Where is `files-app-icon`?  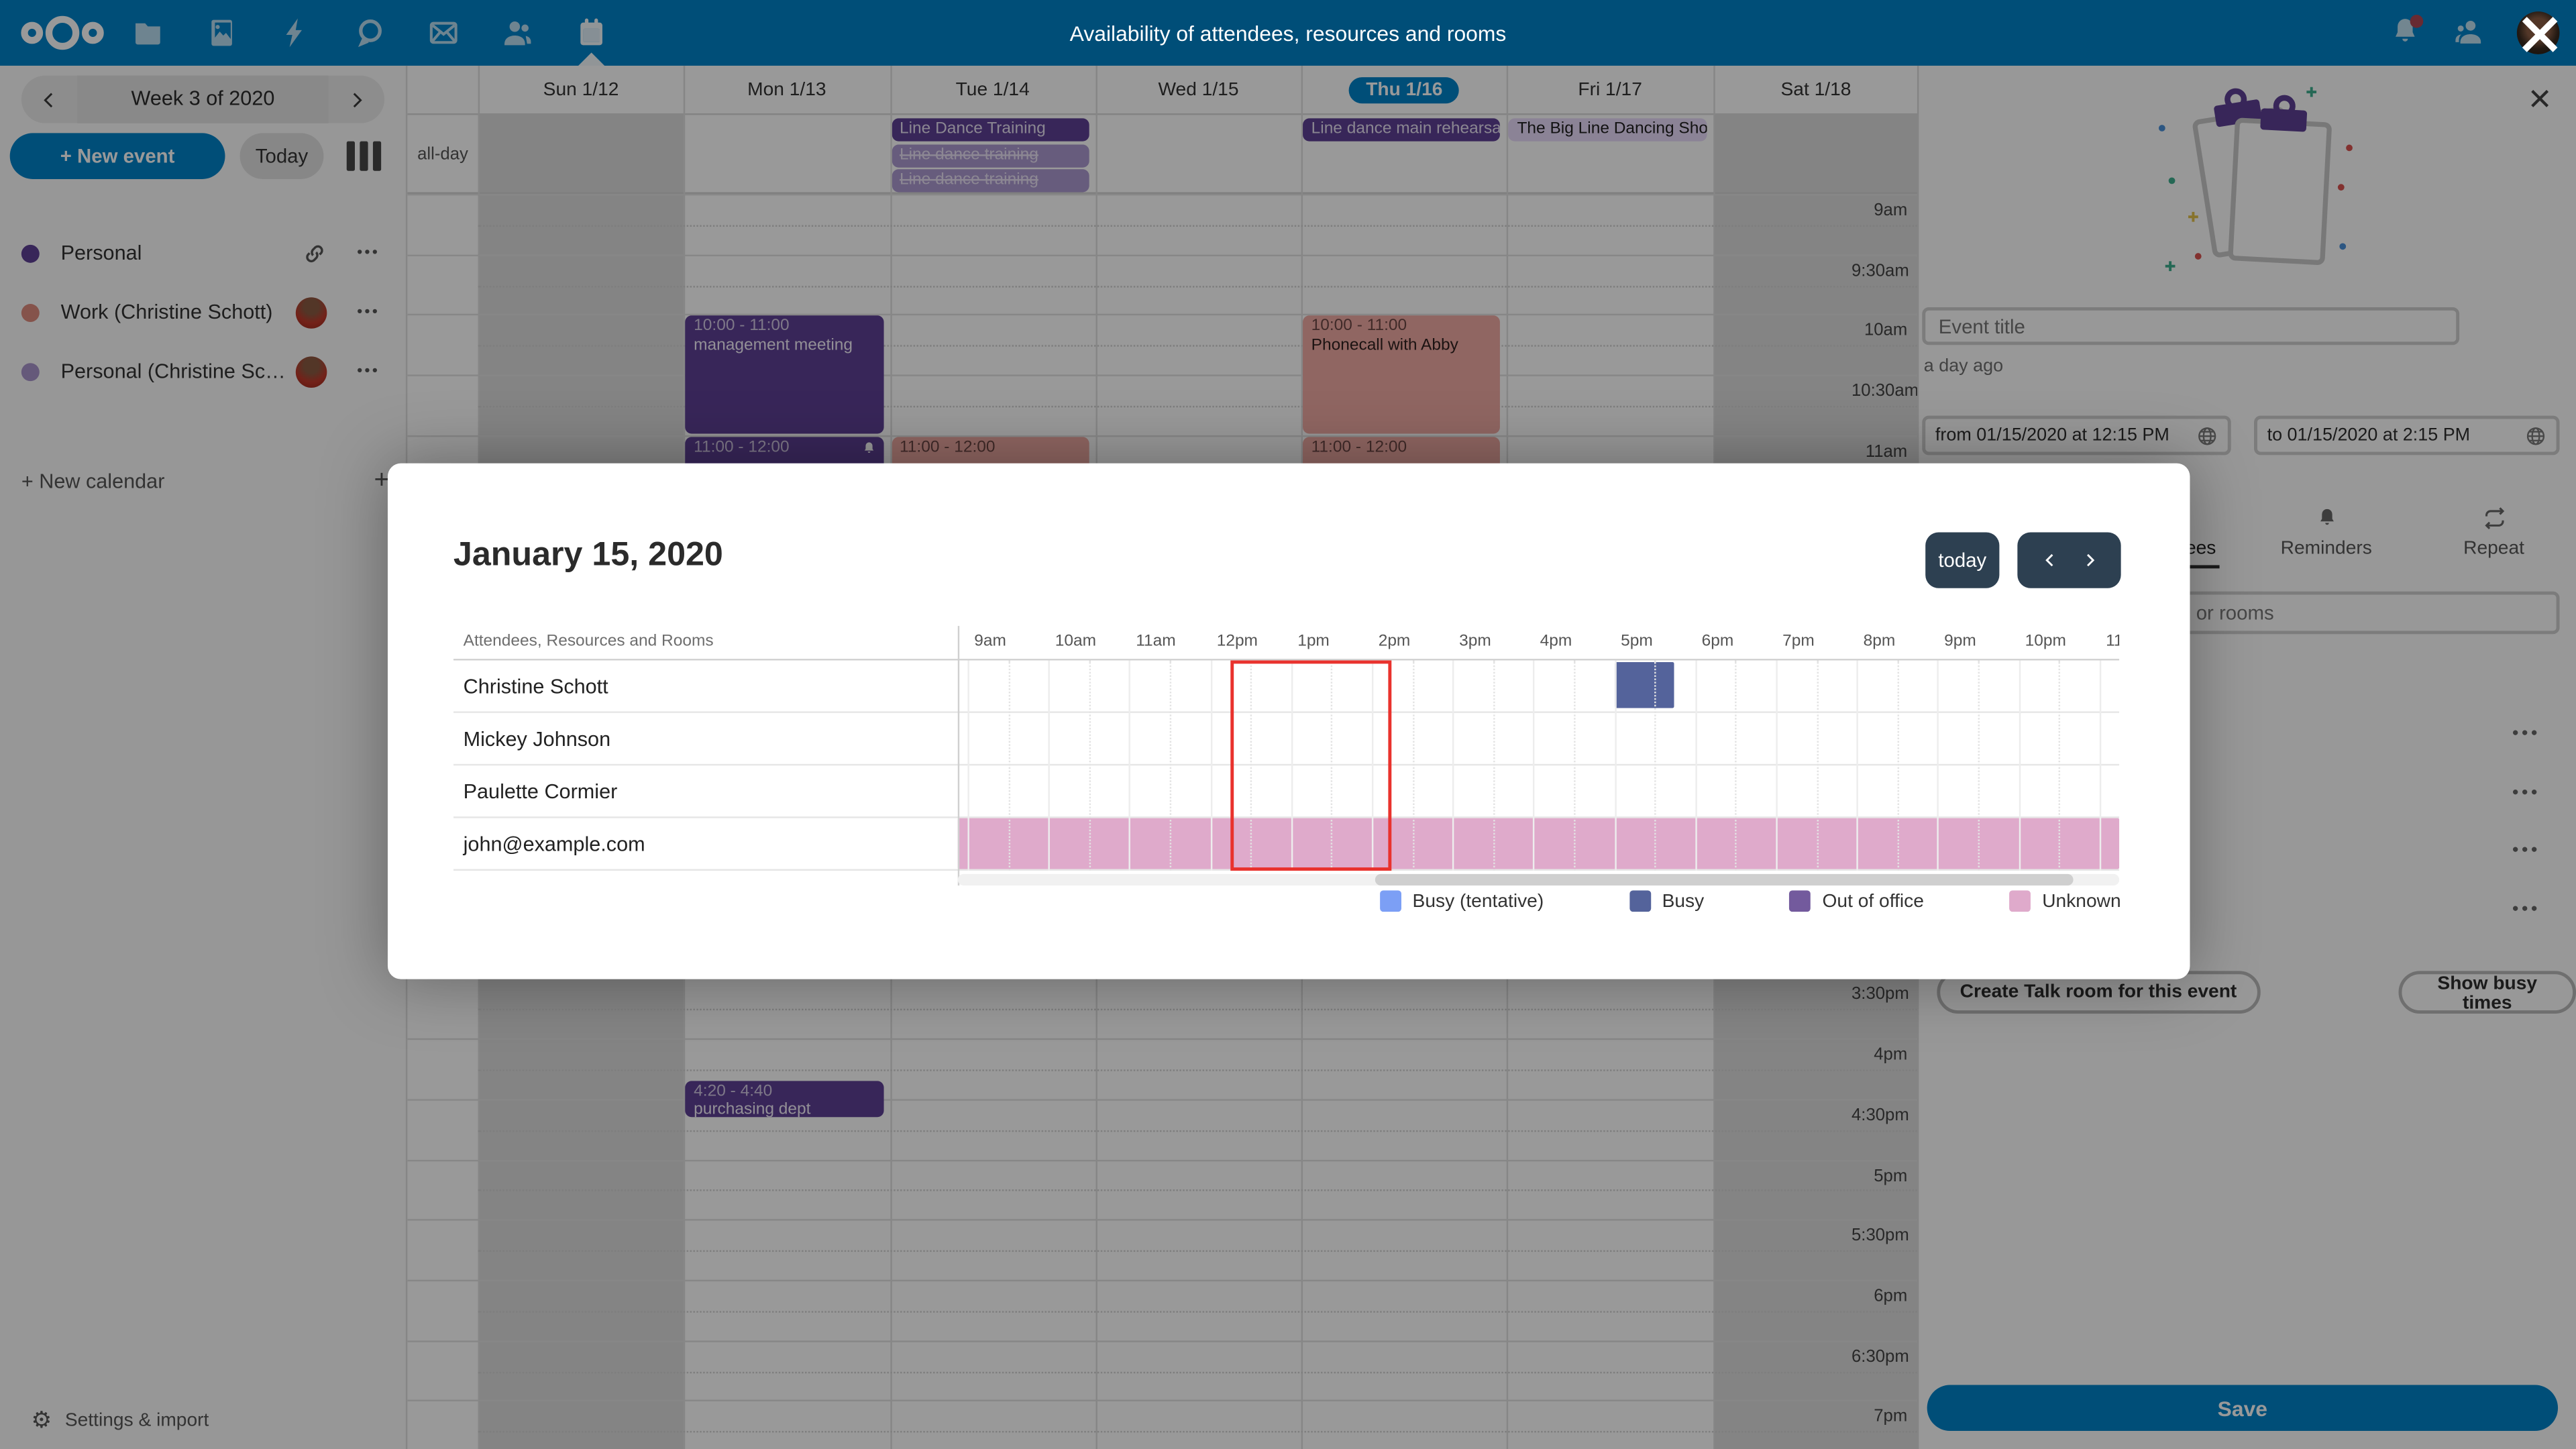 files-app-icon is located at coordinates (148, 33).